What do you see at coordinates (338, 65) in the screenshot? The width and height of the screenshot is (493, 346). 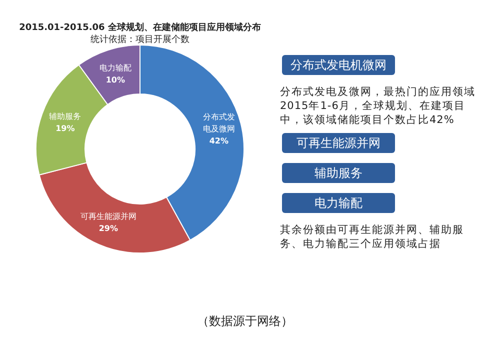 I see `text: 分布式发电机微网` at bounding box center [338, 65].